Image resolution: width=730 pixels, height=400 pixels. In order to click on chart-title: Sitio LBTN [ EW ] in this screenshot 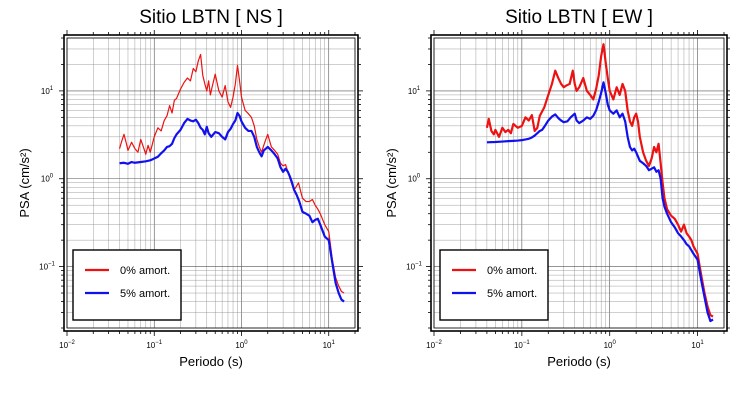, I will do `click(579, 17)`.